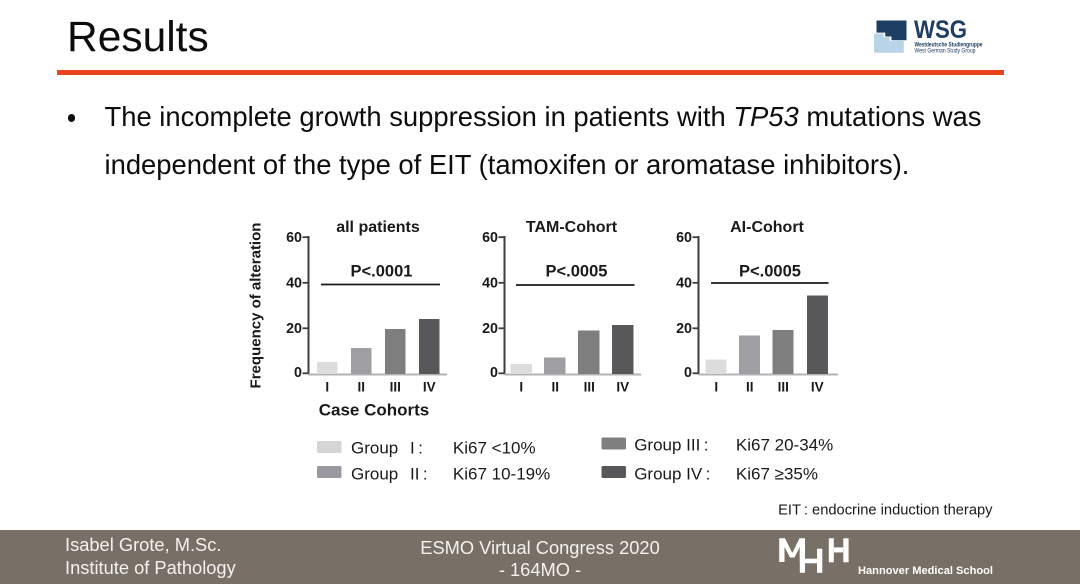  What do you see at coordinates (945, 51) in the screenshot?
I see `svg-text: West German Study Group` at bounding box center [945, 51].